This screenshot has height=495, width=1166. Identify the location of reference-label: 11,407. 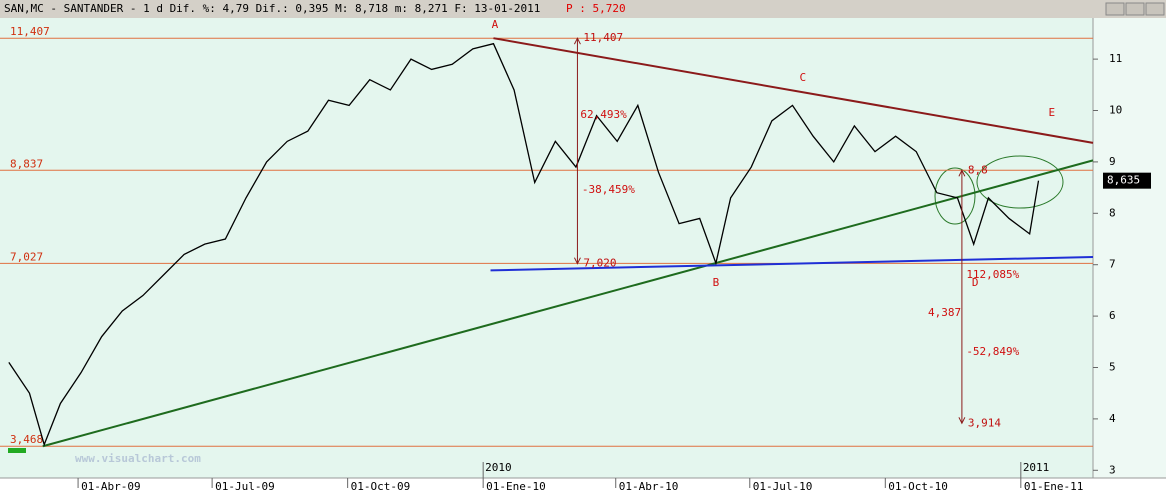
(30, 31).